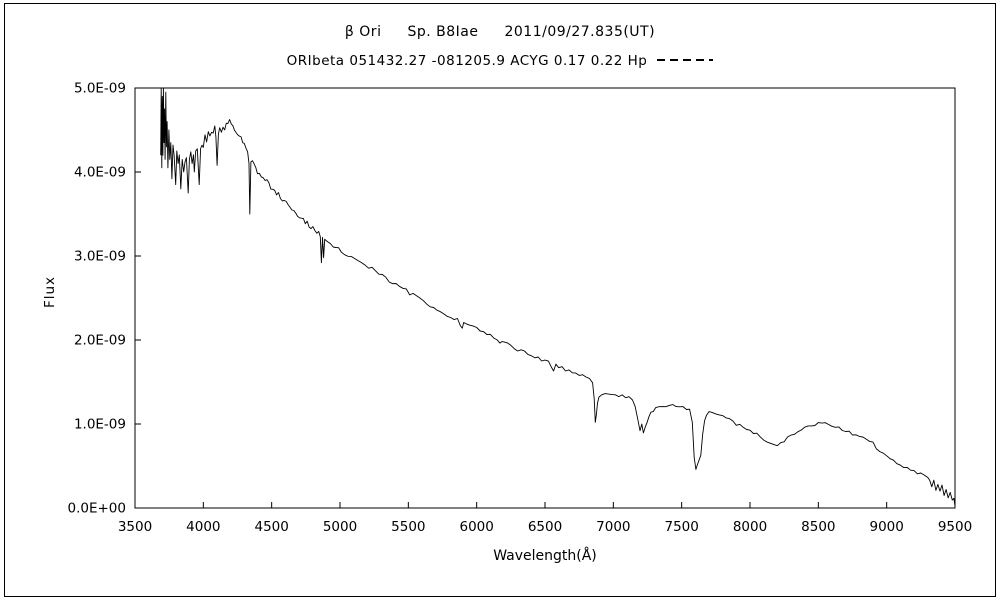 The height and width of the screenshot is (600, 1000). Describe the element at coordinates (363, 32) in the screenshot. I see `title-star-name: β Ori` at that location.